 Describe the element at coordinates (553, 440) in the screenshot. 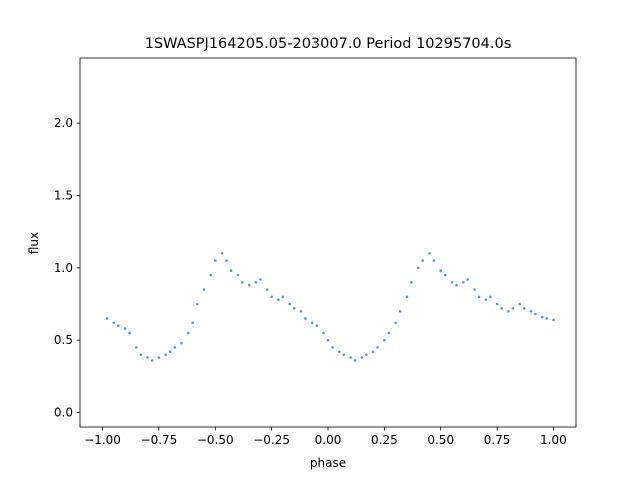

I see `x-tick-label: 1.00` at that location.